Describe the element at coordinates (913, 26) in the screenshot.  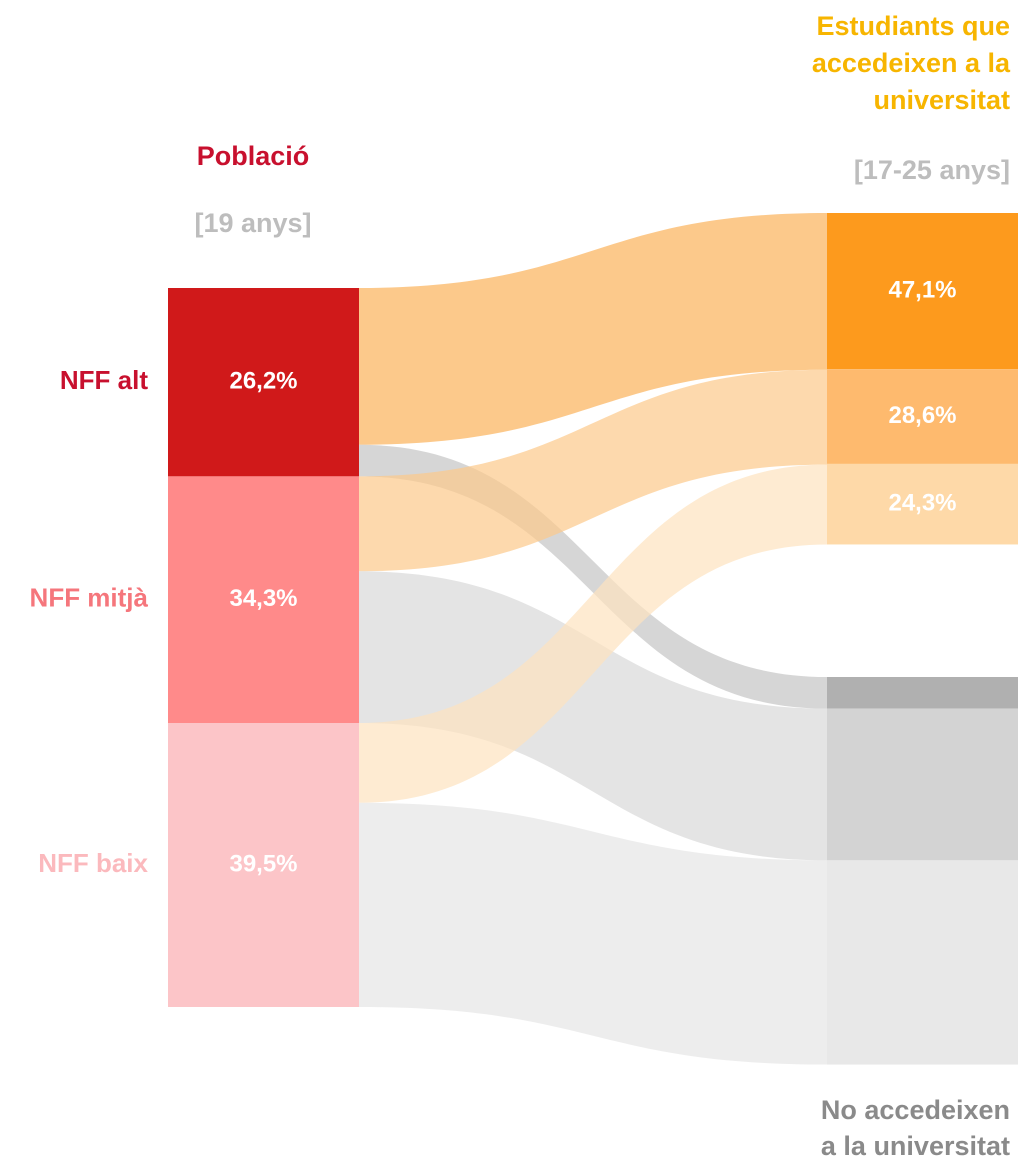
I see `target-title: Estudiants que` at that location.